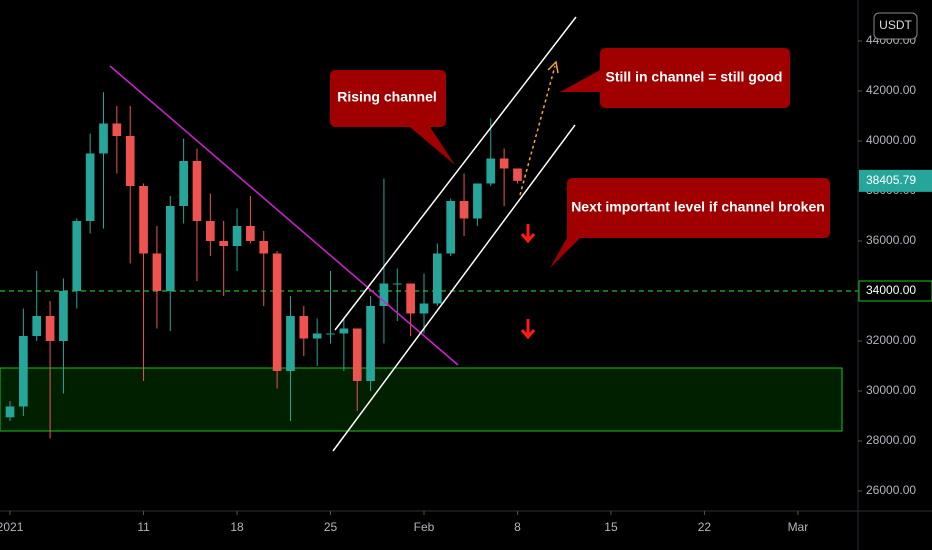 The height and width of the screenshot is (550, 932). Describe the element at coordinates (12, 527) in the screenshot. I see `x-tick-label: 2021` at that location.